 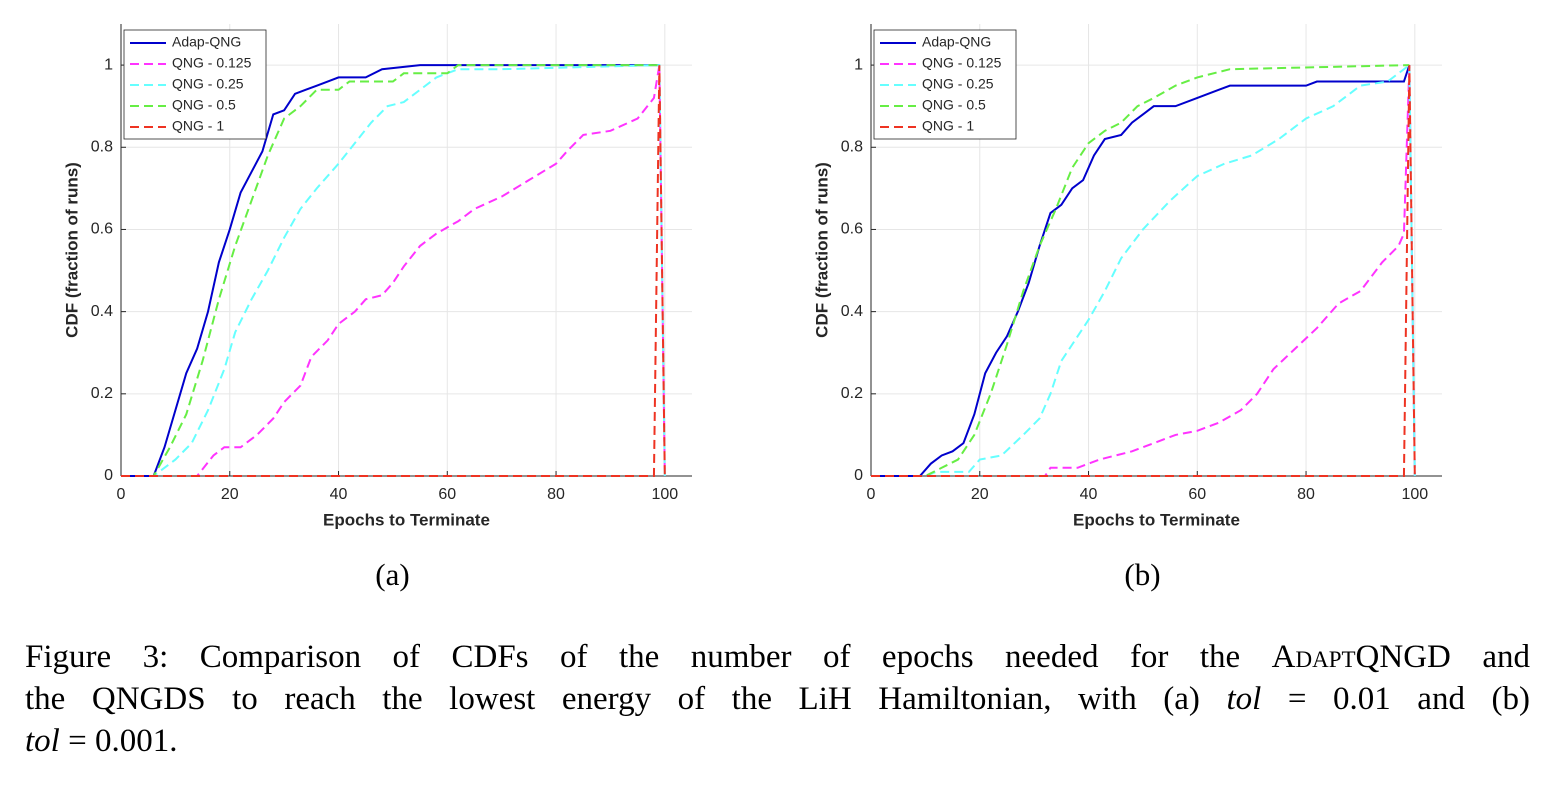 What do you see at coordinates (1142, 574) in the screenshot?
I see `subfigure-label: (b)` at bounding box center [1142, 574].